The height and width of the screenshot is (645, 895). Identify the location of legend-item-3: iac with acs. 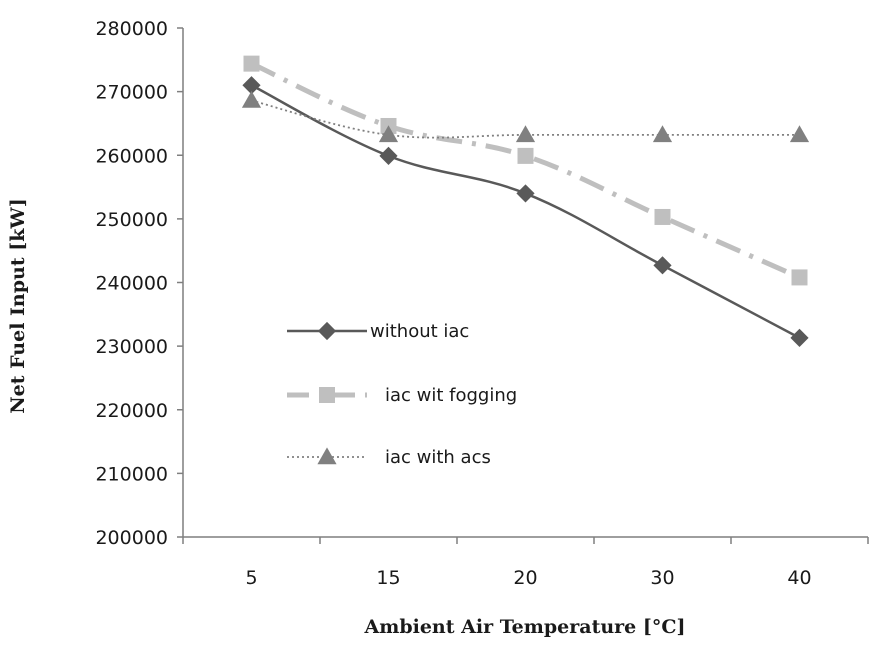
(389, 457).